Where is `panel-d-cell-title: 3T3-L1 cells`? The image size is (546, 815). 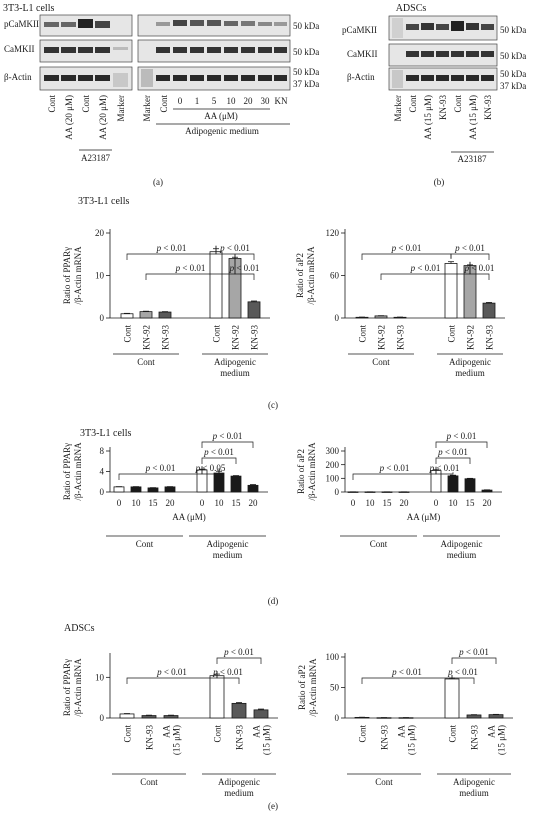
panel-d-cell-title: 3T3-L1 cells is located at coordinates (105, 433).